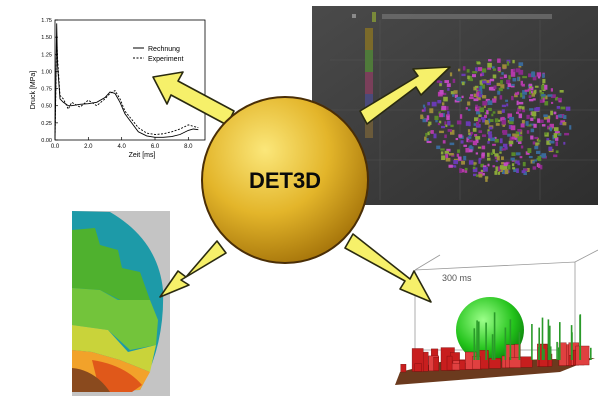 Image resolution: width=598 pixels, height=396 pixels. What do you see at coordinates (164, 49) in the screenshot?
I see `legend-rechnung: Rechnung` at bounding box center [164, 49].